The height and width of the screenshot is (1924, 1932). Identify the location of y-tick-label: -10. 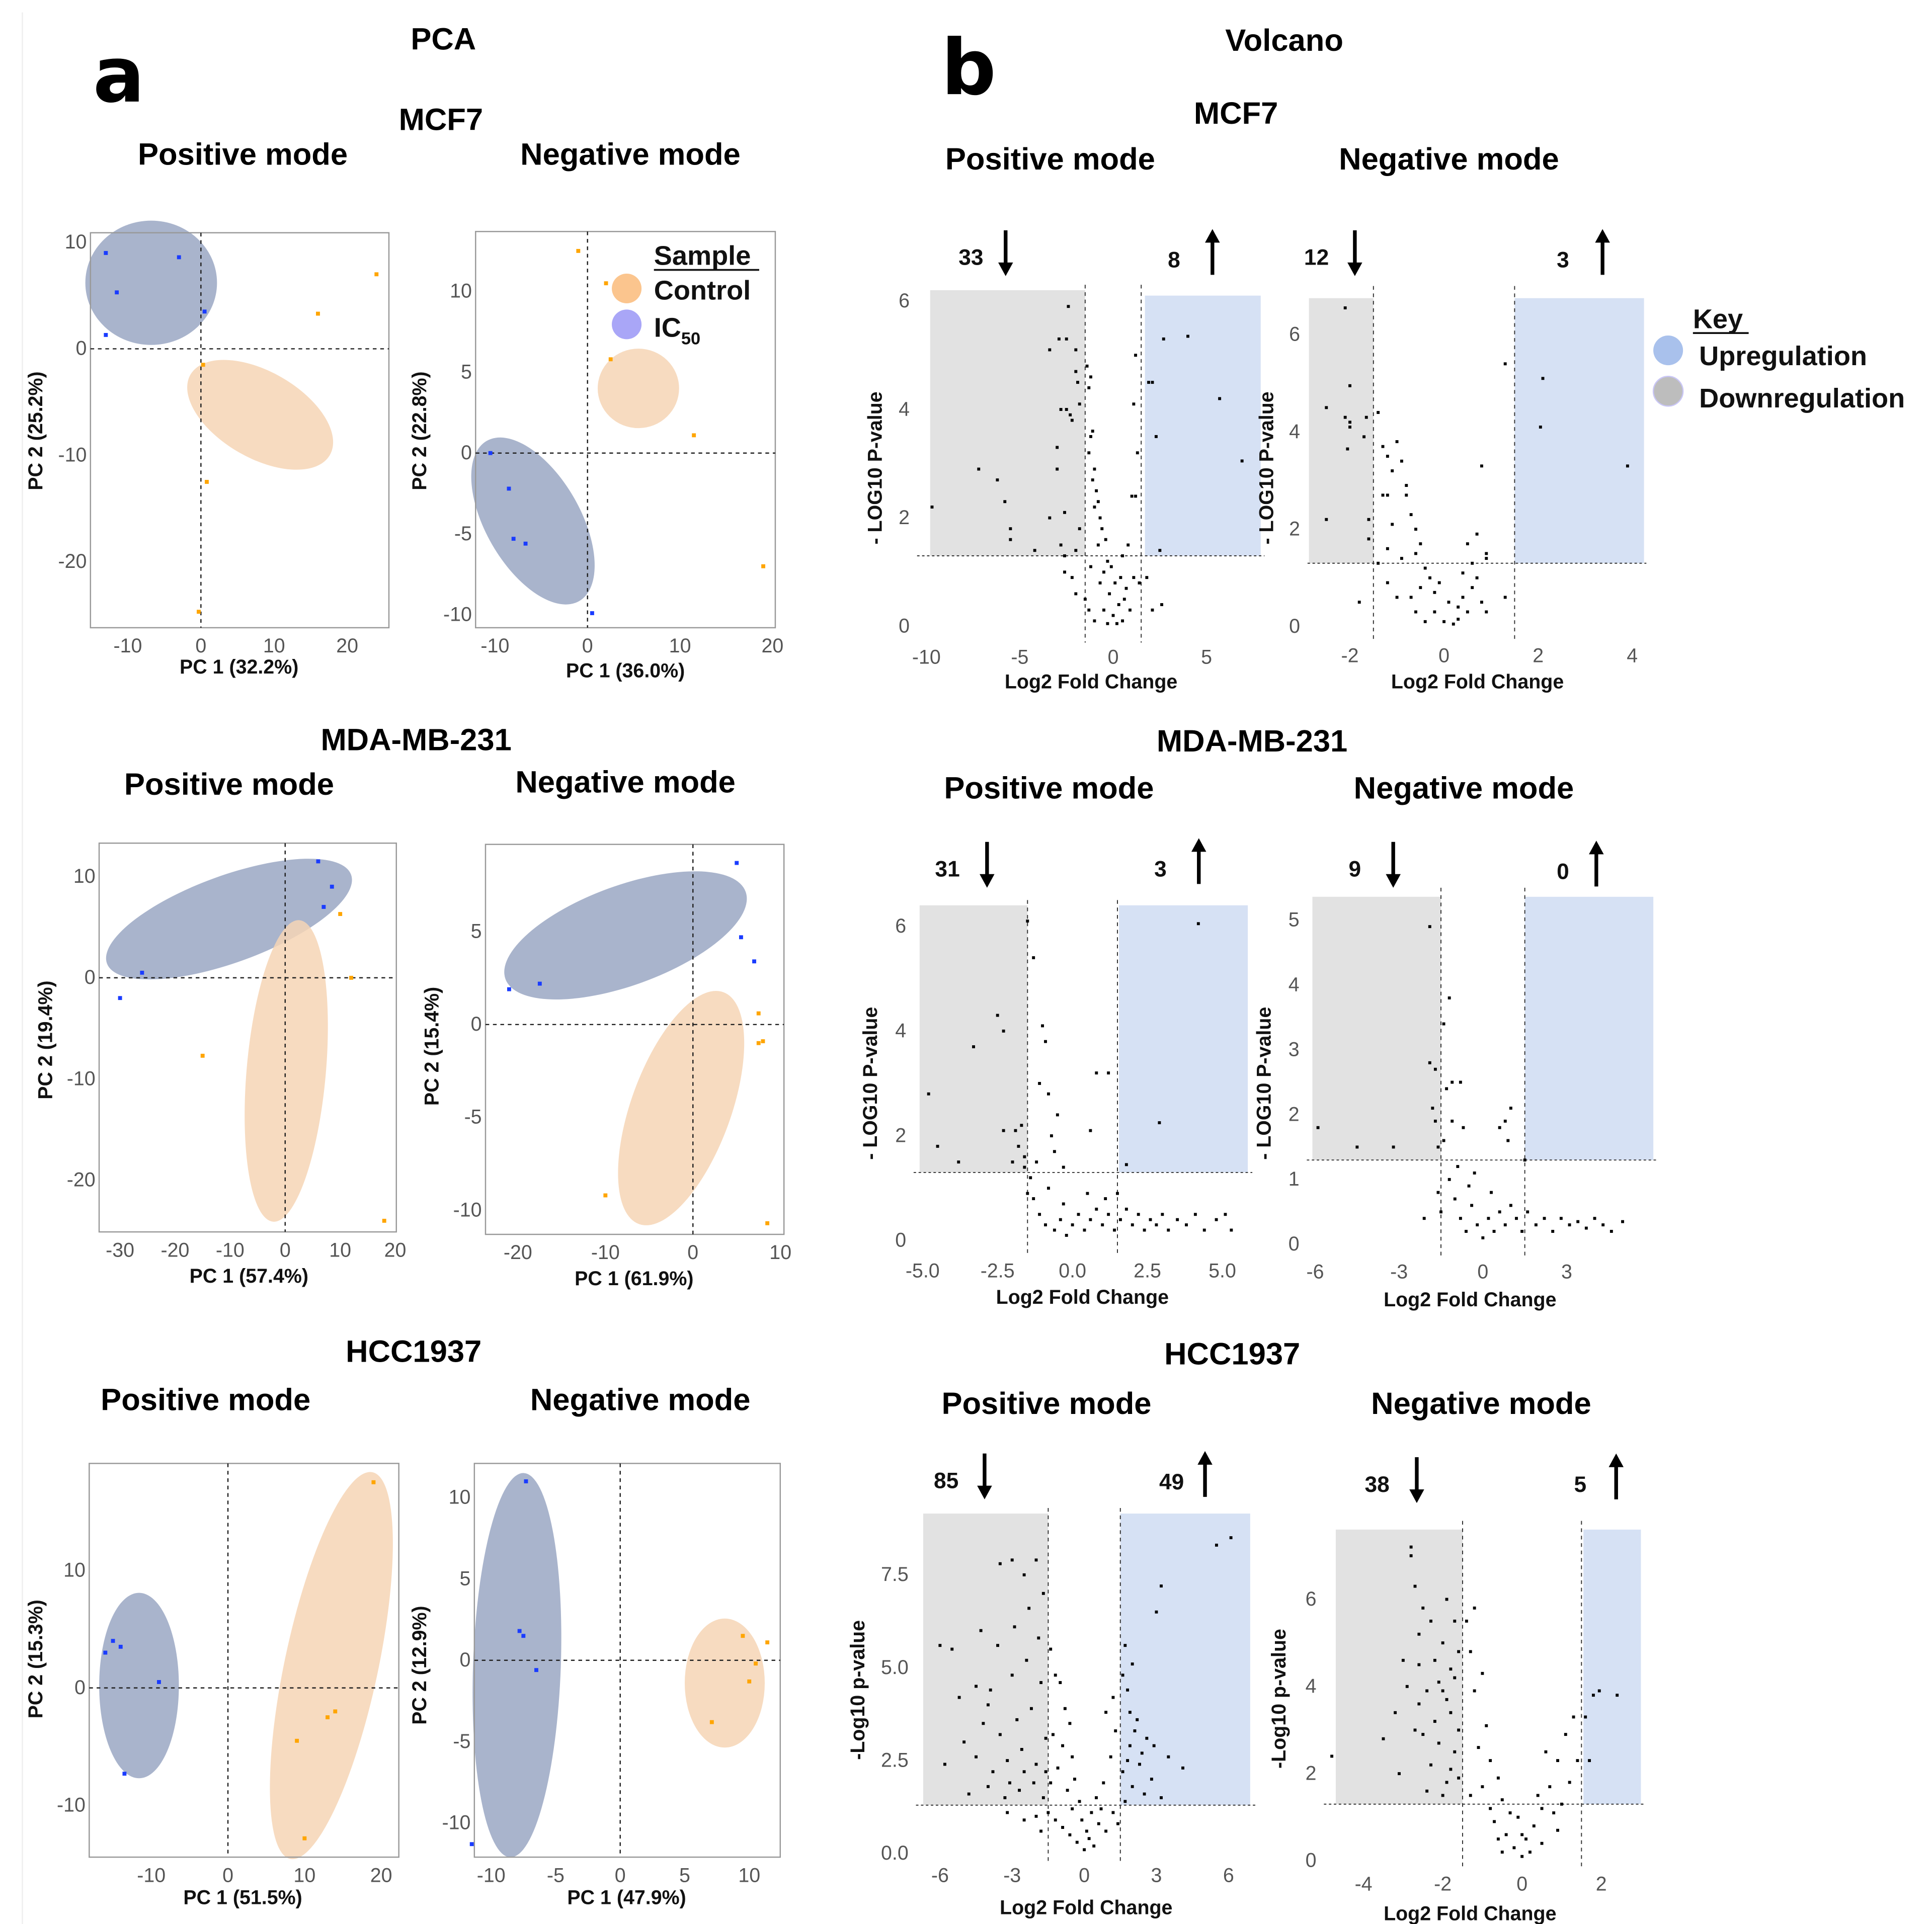
(457, 1822).